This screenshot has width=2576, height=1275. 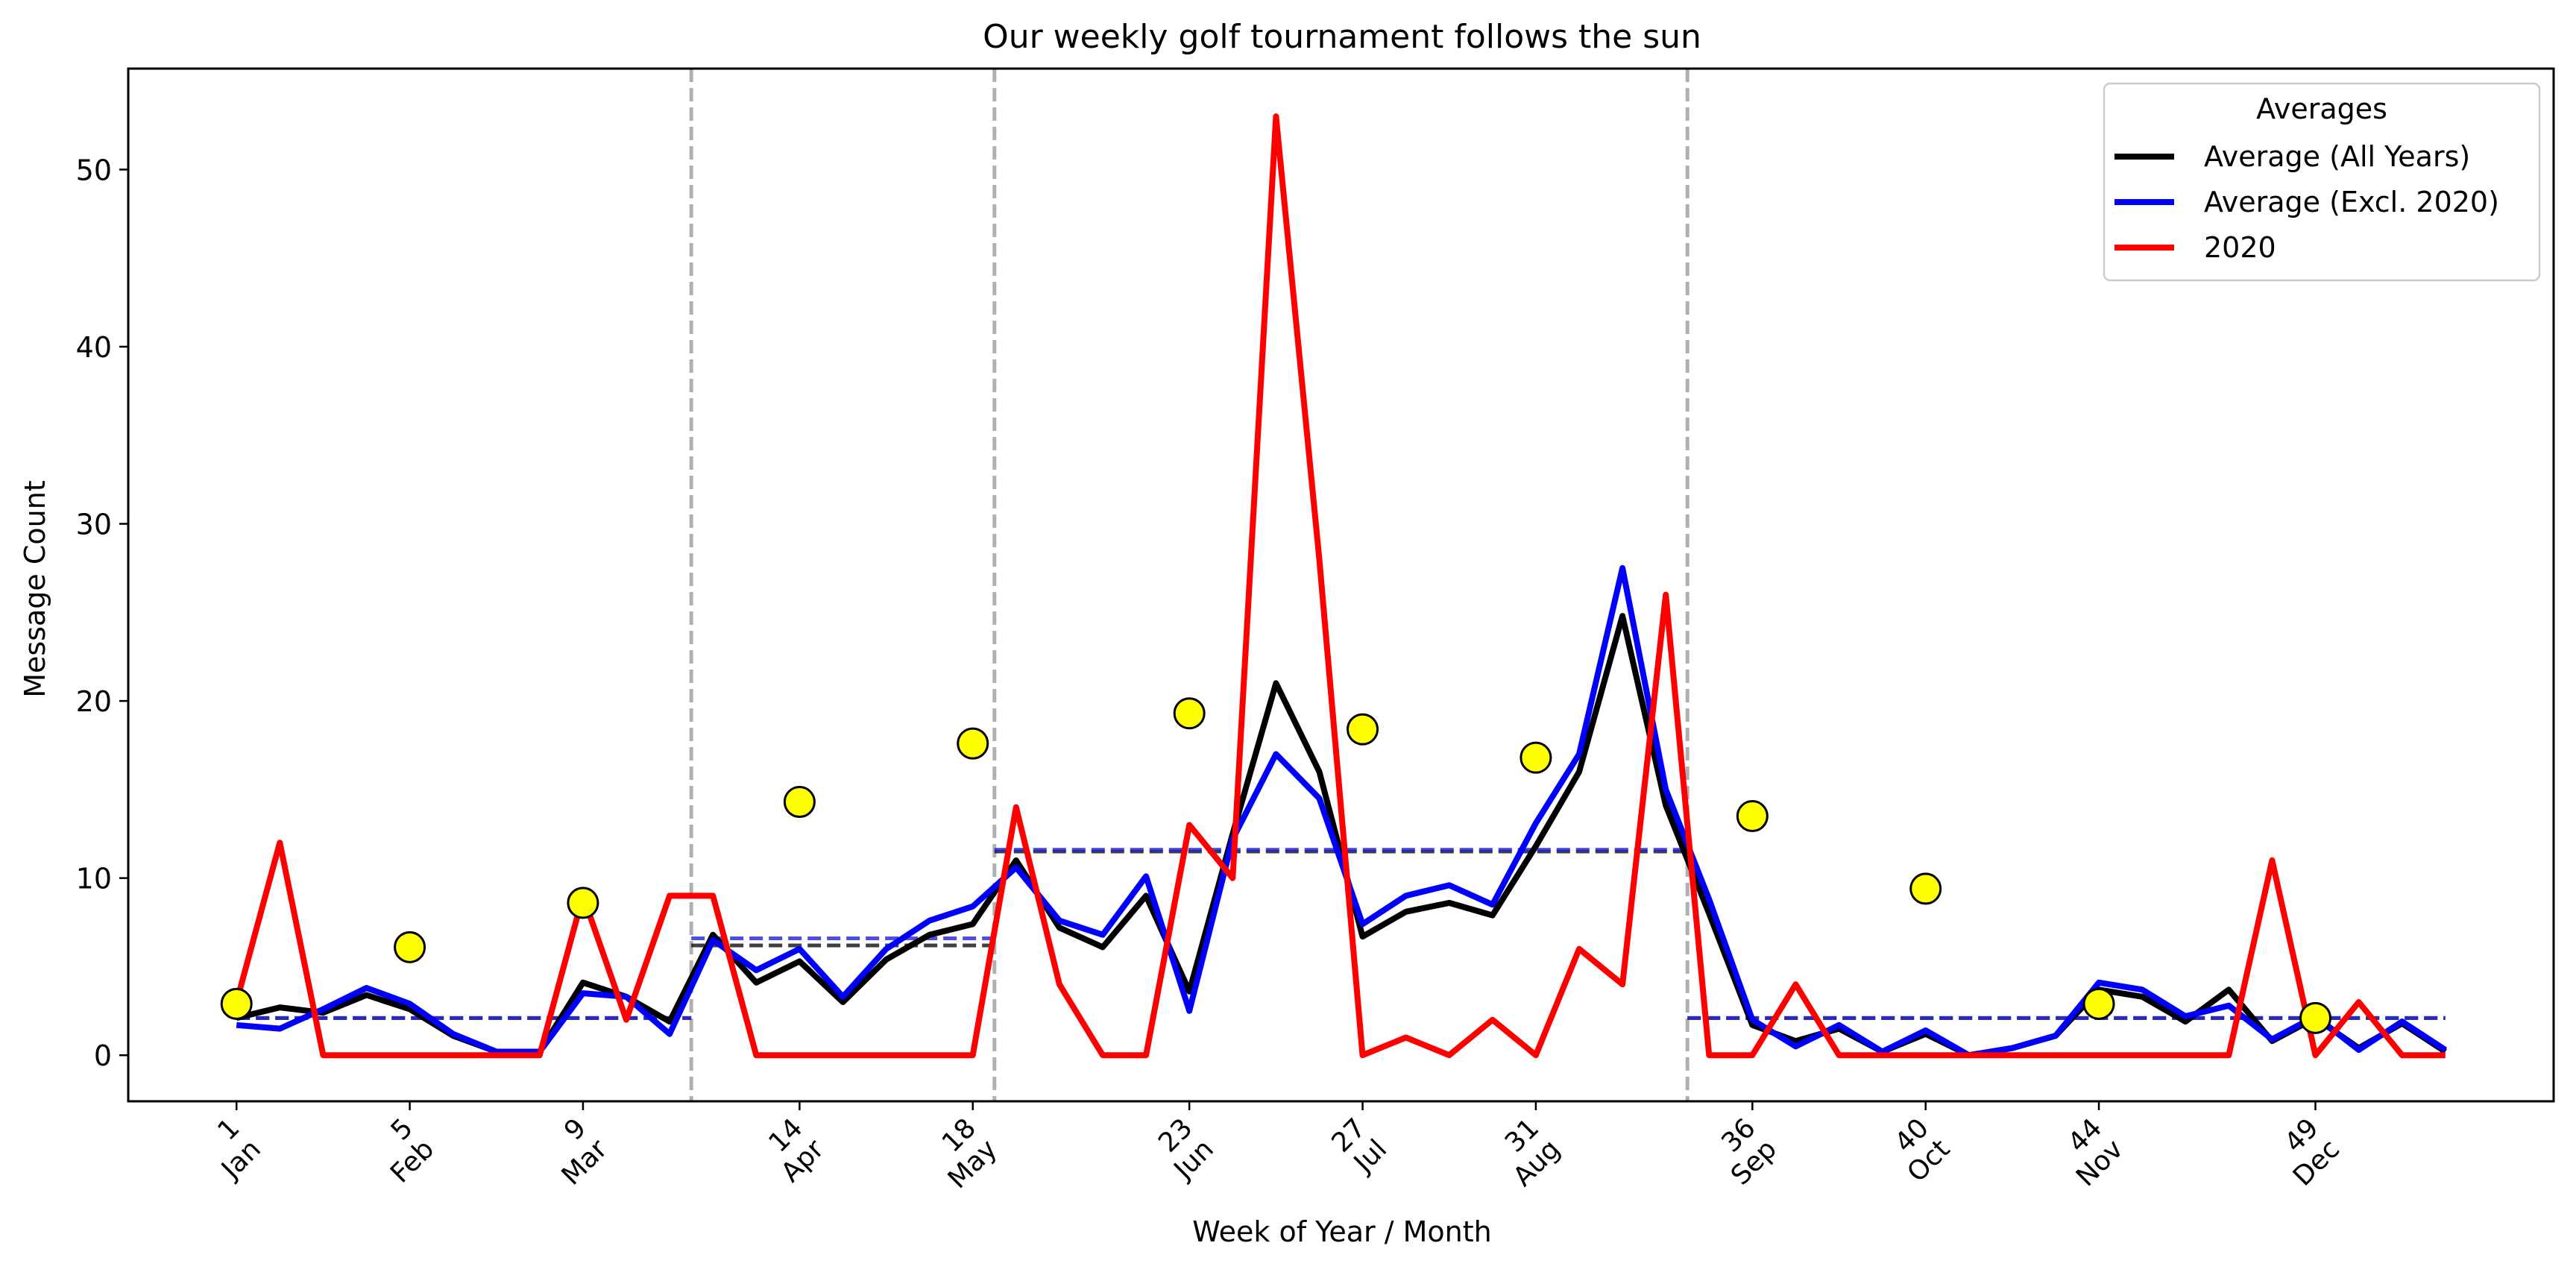 I want to click on legend-title: Averages, so click(x=2321, y=108).